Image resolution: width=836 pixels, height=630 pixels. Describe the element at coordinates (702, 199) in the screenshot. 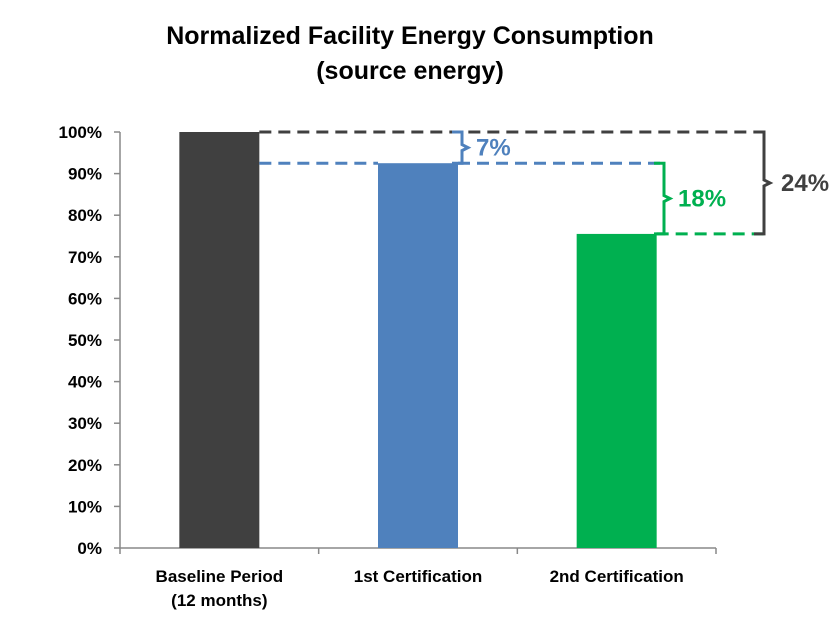

I see `annotation-18-percent: 18%` at that location.